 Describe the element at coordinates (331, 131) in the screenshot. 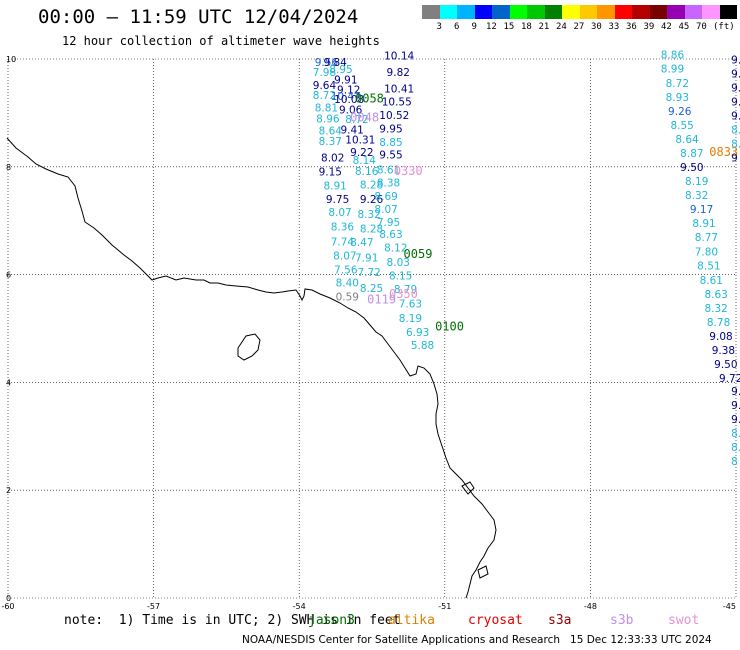

I see `wave-height-label: 8.64` at that location.